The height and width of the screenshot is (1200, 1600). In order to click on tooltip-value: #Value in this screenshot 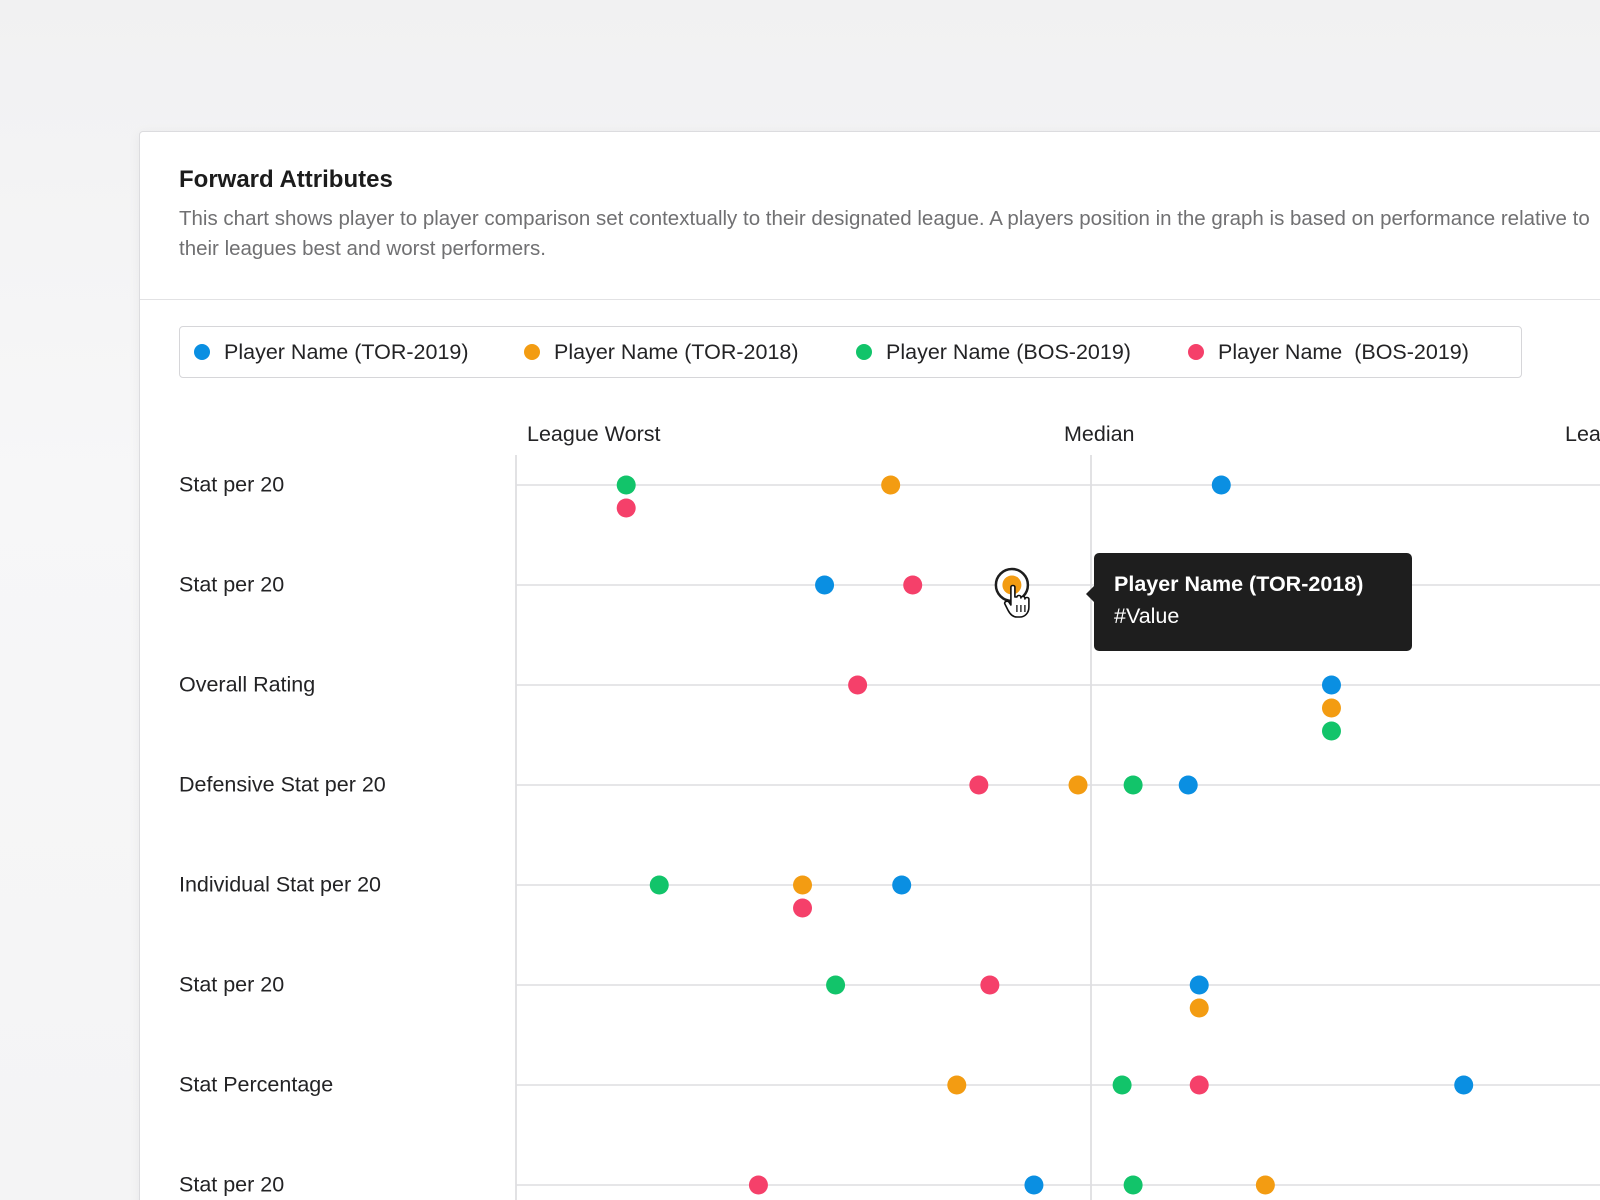, I will do `click(1147, 616)`.